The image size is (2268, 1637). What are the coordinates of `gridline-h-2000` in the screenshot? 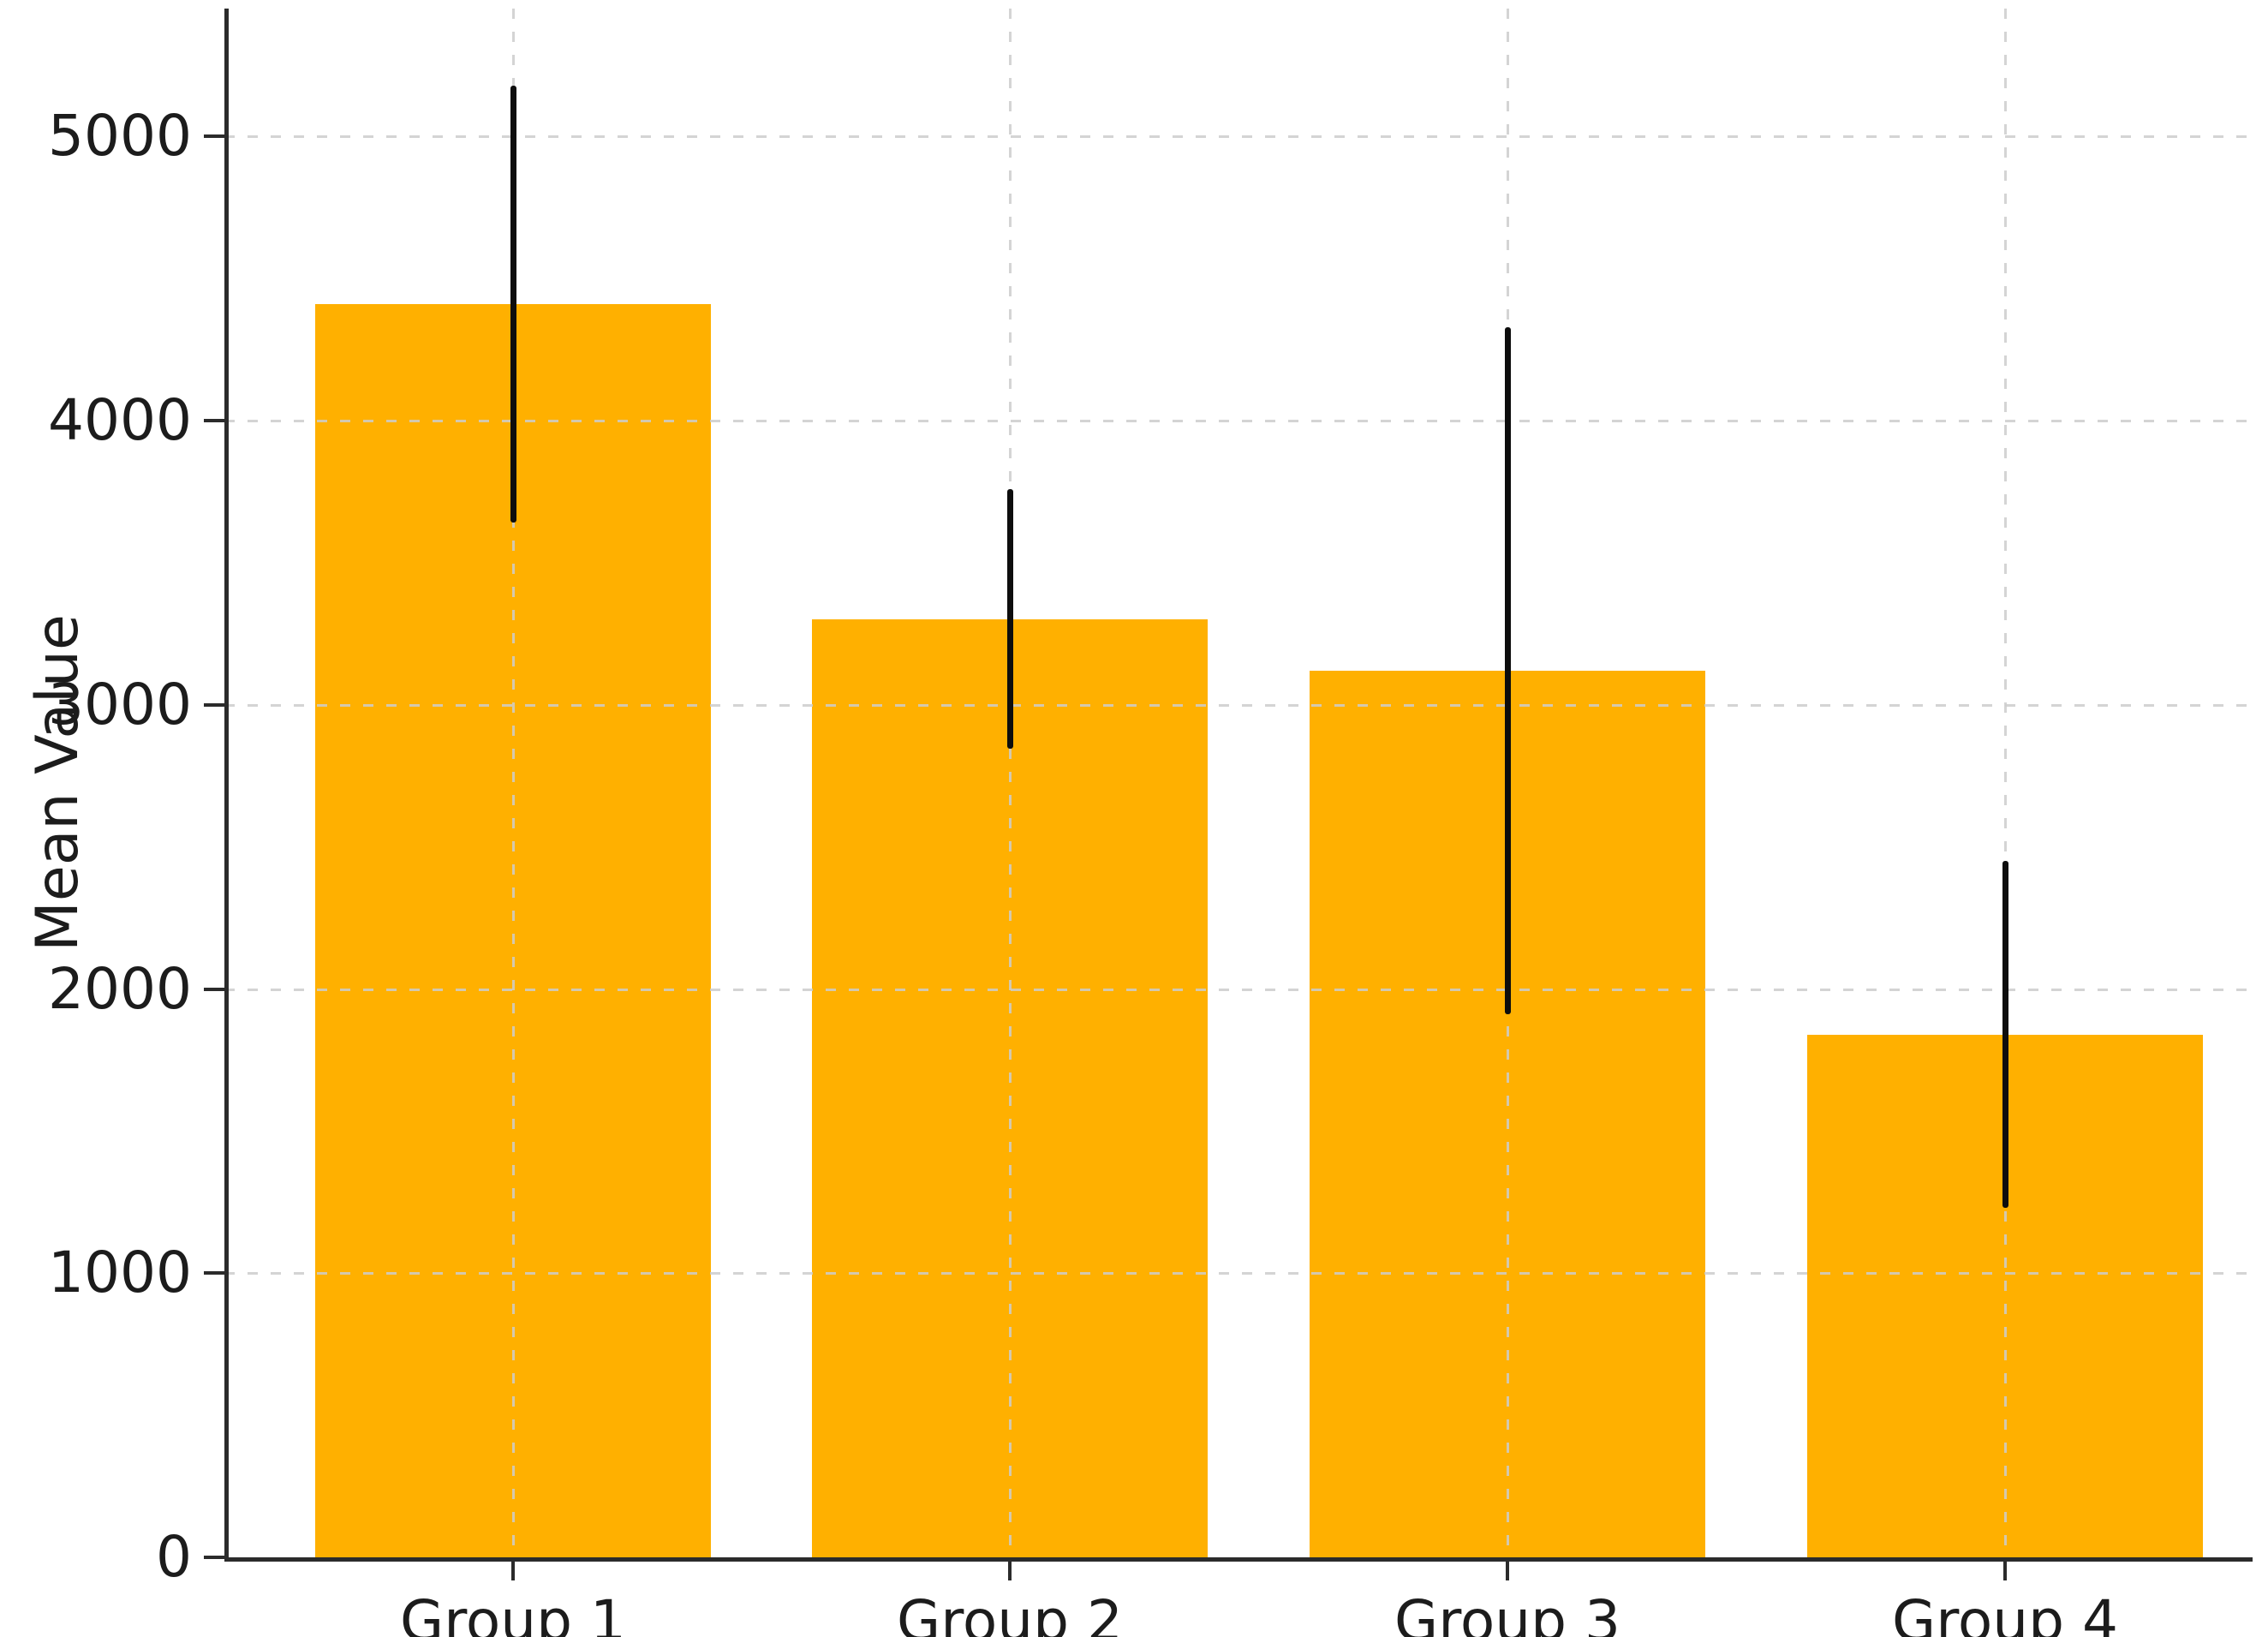 It's located at (1238, 990).